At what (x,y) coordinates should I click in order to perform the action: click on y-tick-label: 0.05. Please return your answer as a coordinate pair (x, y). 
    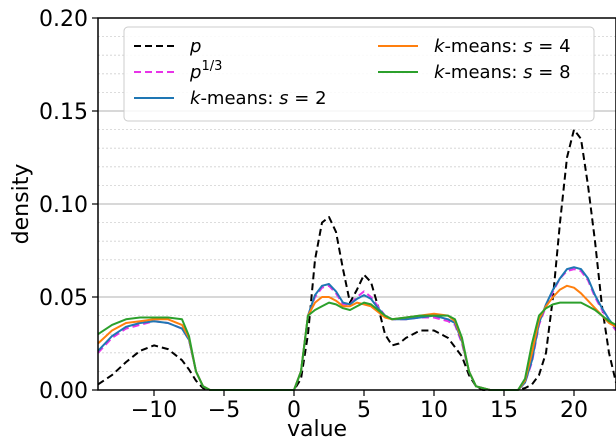
    Looking at the image, I should click on (63, 298).